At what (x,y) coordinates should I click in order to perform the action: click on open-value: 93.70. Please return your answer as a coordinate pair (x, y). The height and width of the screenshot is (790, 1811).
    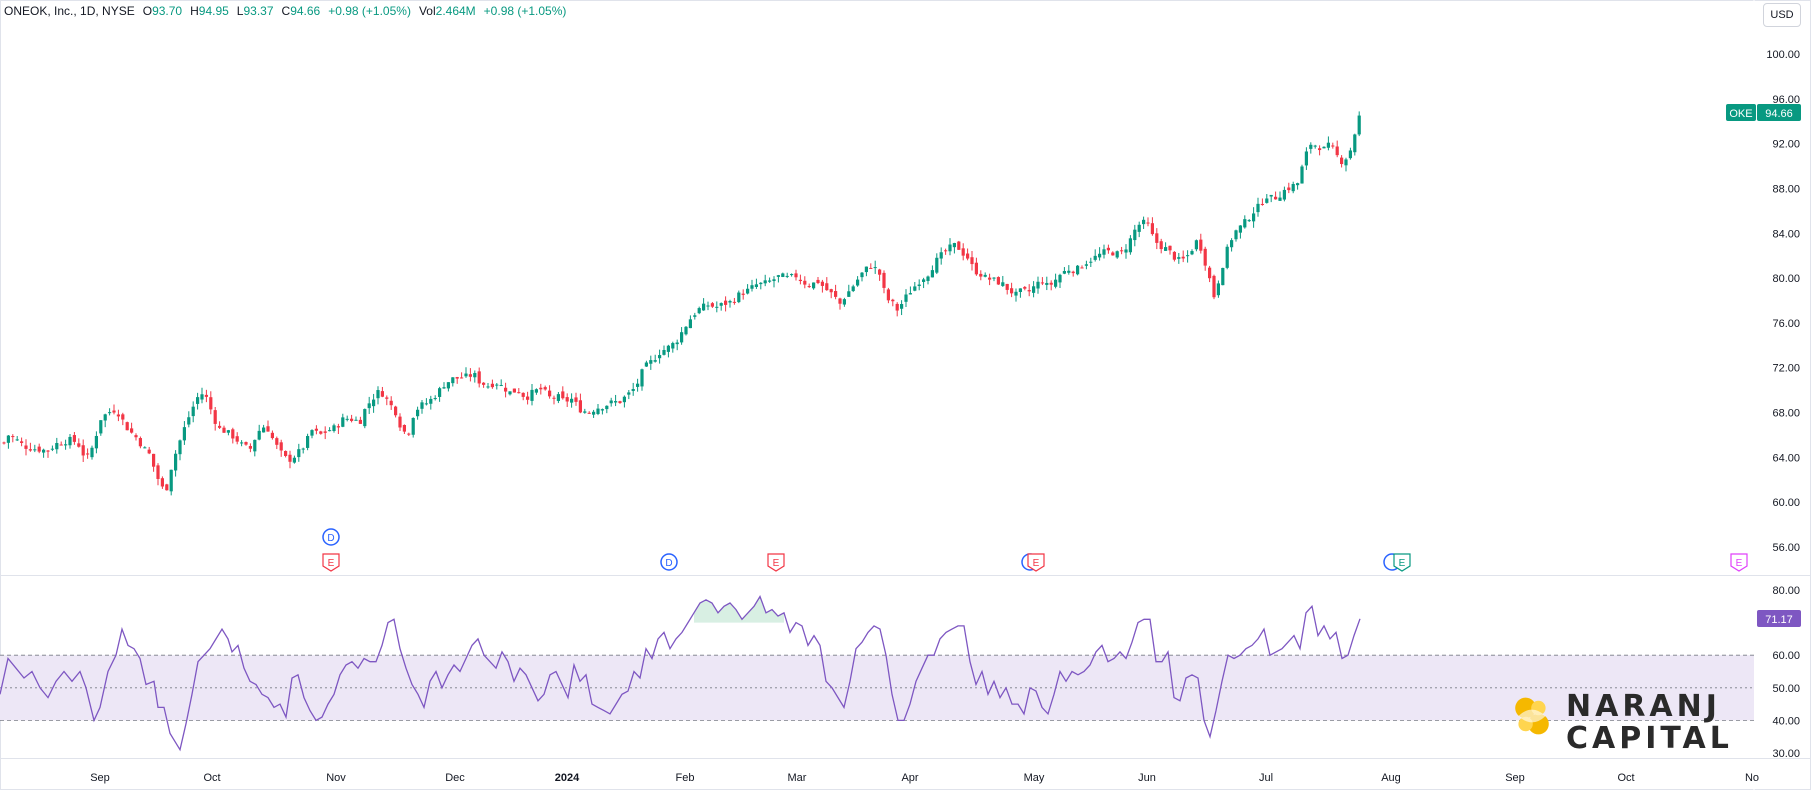
    Looking at the image, I should click on (167, 11).